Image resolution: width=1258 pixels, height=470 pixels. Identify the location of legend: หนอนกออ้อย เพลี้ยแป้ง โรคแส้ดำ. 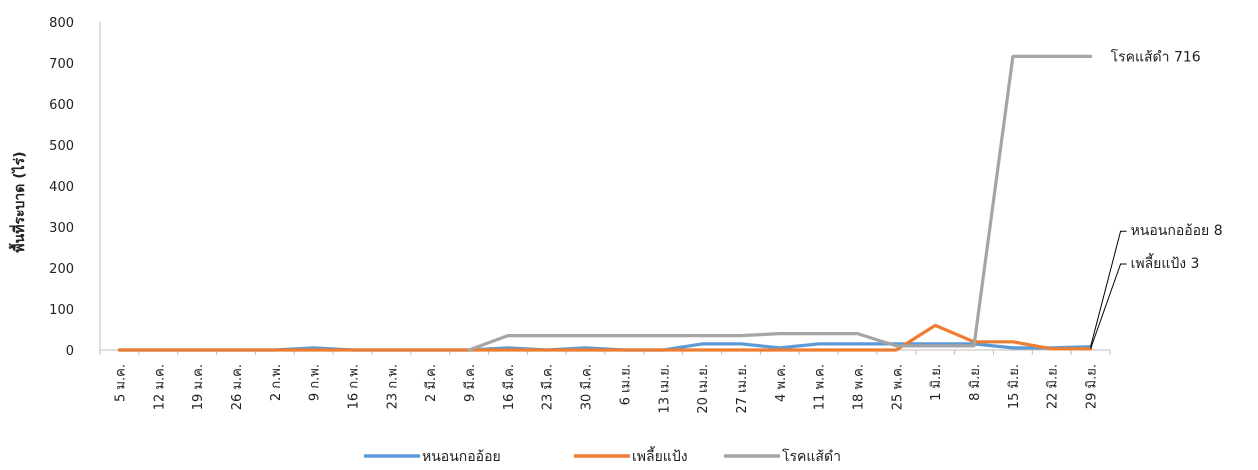
(602, 455).